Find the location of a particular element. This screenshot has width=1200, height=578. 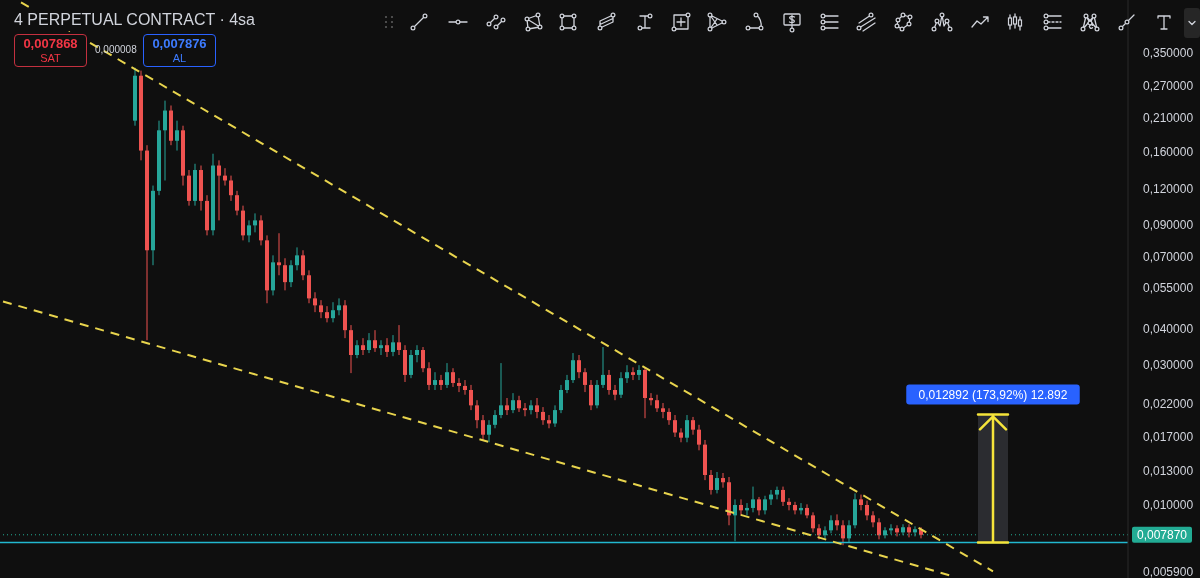

measure-tag: 0,012892 (173,92%) 12.892 is located at coordinates (993, 394).